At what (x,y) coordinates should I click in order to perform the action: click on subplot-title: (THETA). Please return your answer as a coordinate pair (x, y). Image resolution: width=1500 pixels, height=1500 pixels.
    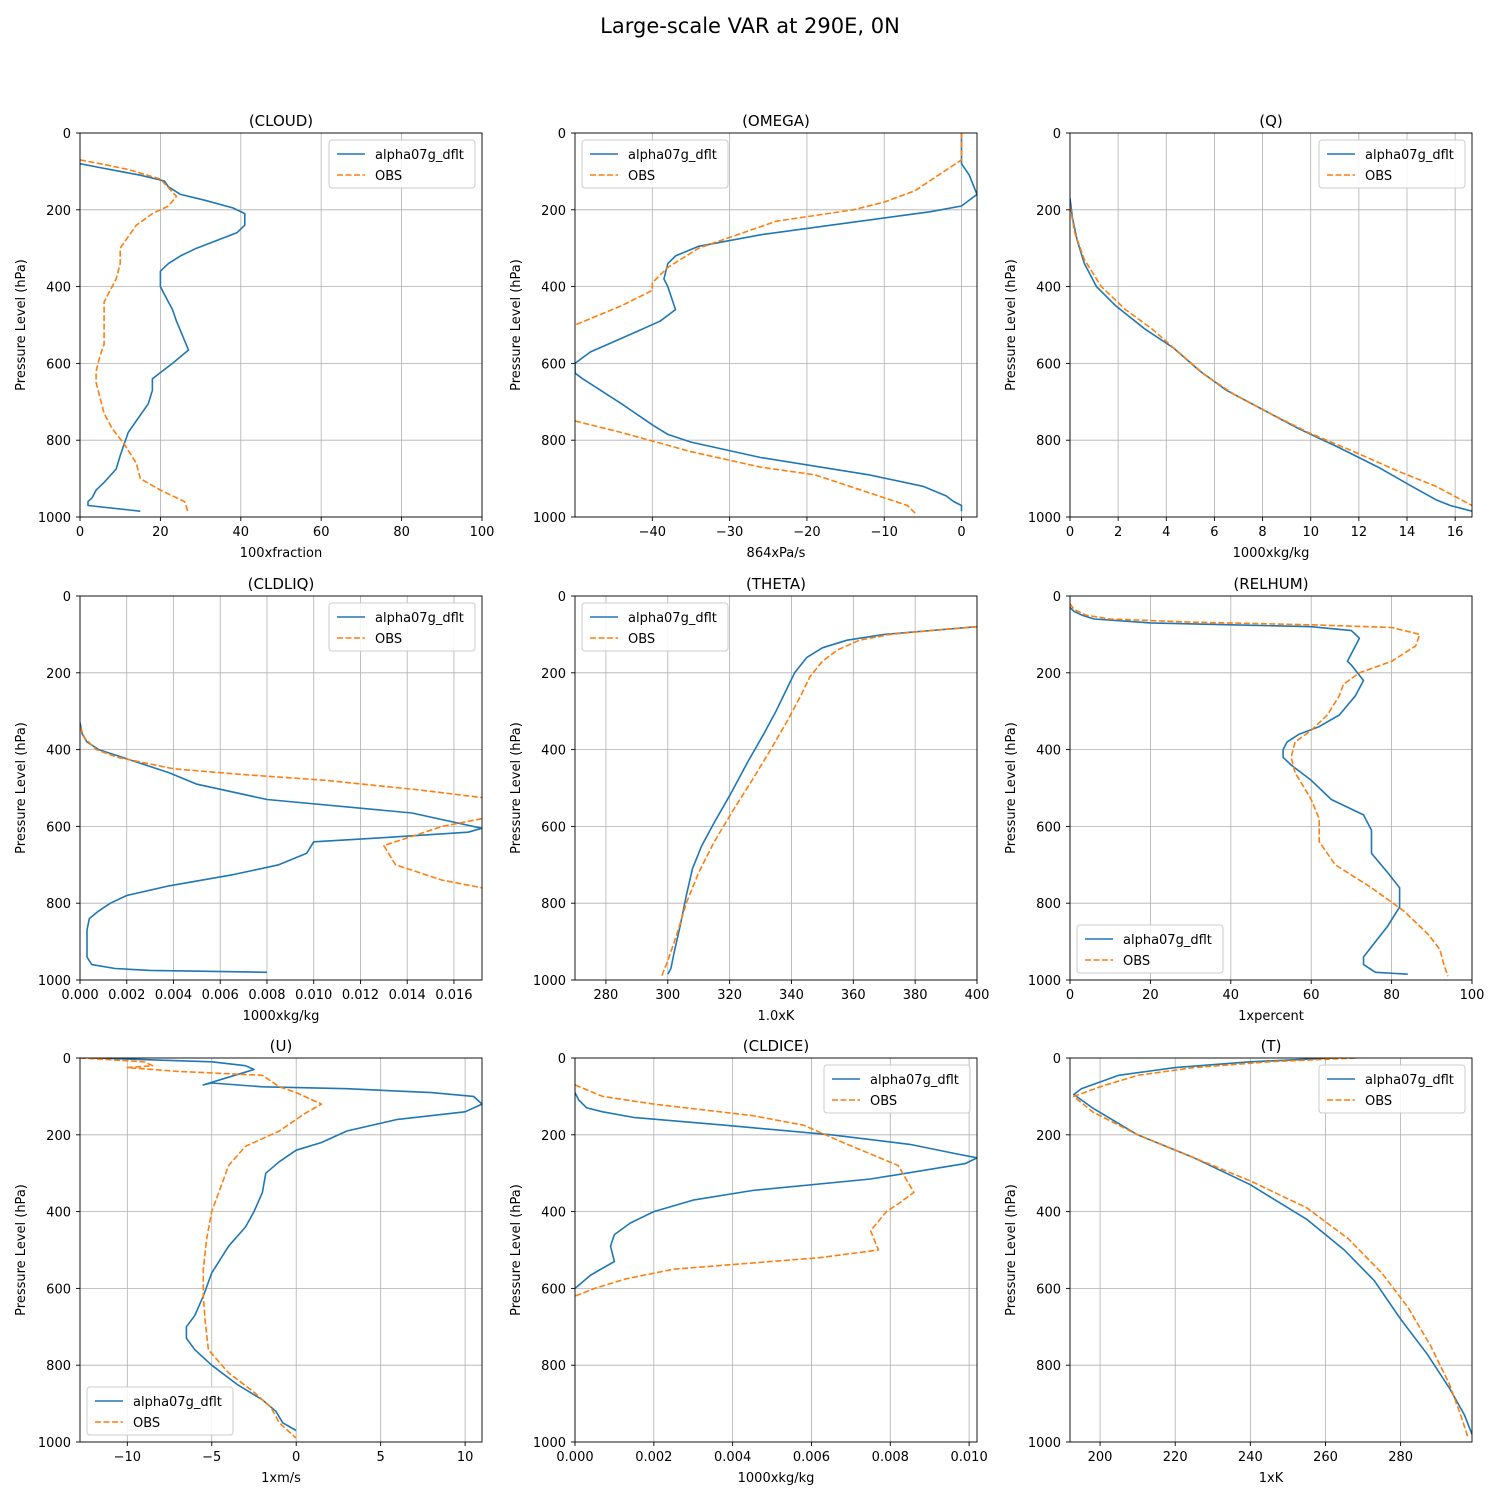
    Looking at the image, I should click on (776, 584).